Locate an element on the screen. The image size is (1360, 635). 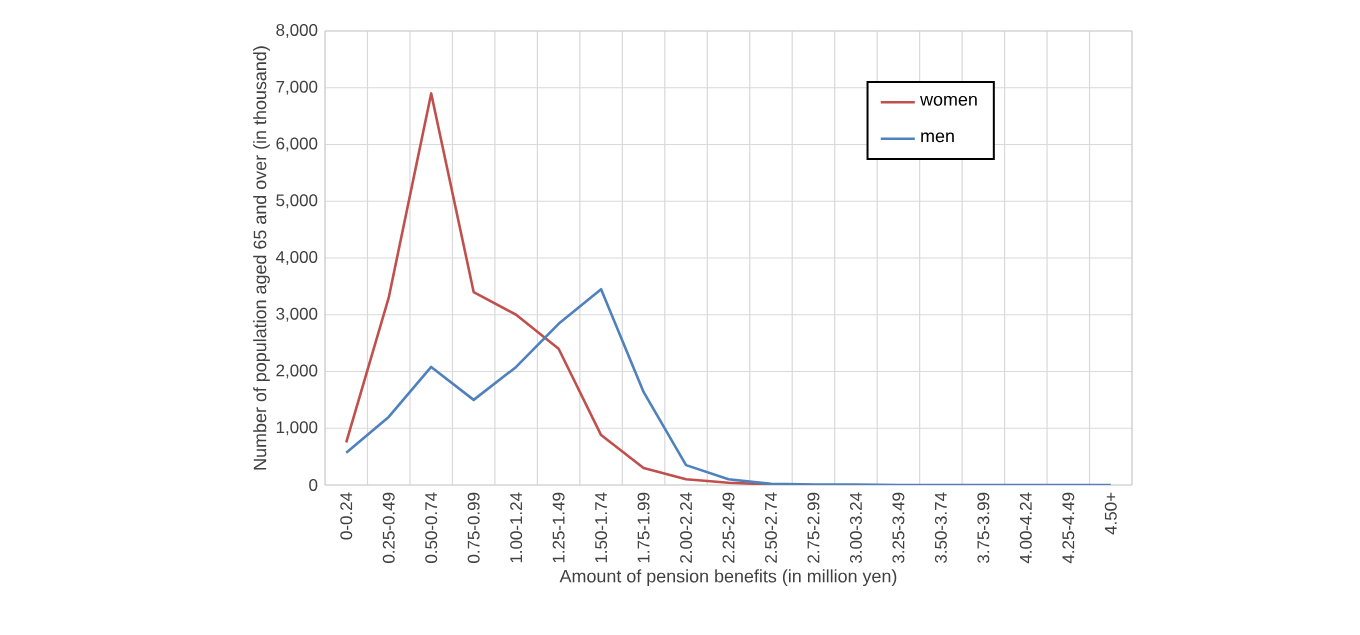
x-tick-label: 2.00-2.24 is located at coordinates (686, 527).